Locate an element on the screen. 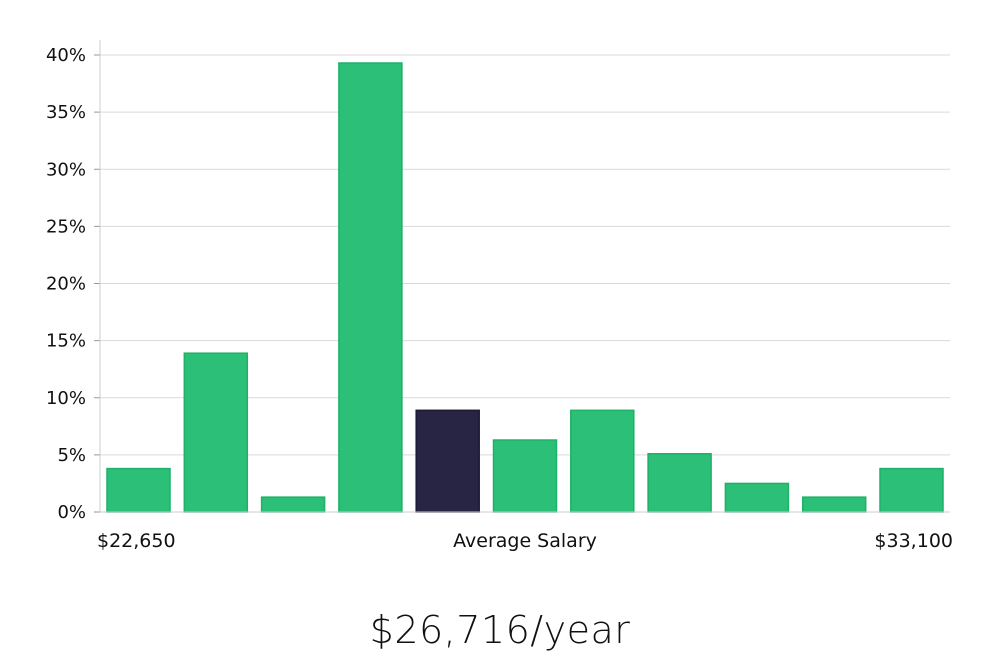 This screenshot has width=1000, height=660. y-tick-label-40: 40% is located at coordinates (66, 55).